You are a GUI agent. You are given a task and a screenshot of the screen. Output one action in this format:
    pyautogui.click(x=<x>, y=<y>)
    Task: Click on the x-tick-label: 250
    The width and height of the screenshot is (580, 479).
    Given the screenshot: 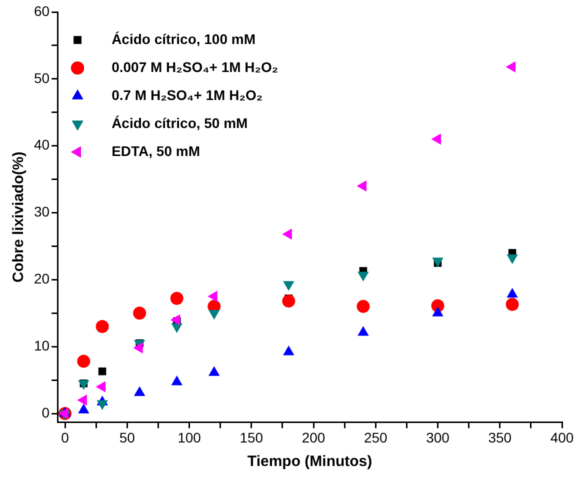 What is the action you would take?
    pyautogui.click(x=376, y=437)
    